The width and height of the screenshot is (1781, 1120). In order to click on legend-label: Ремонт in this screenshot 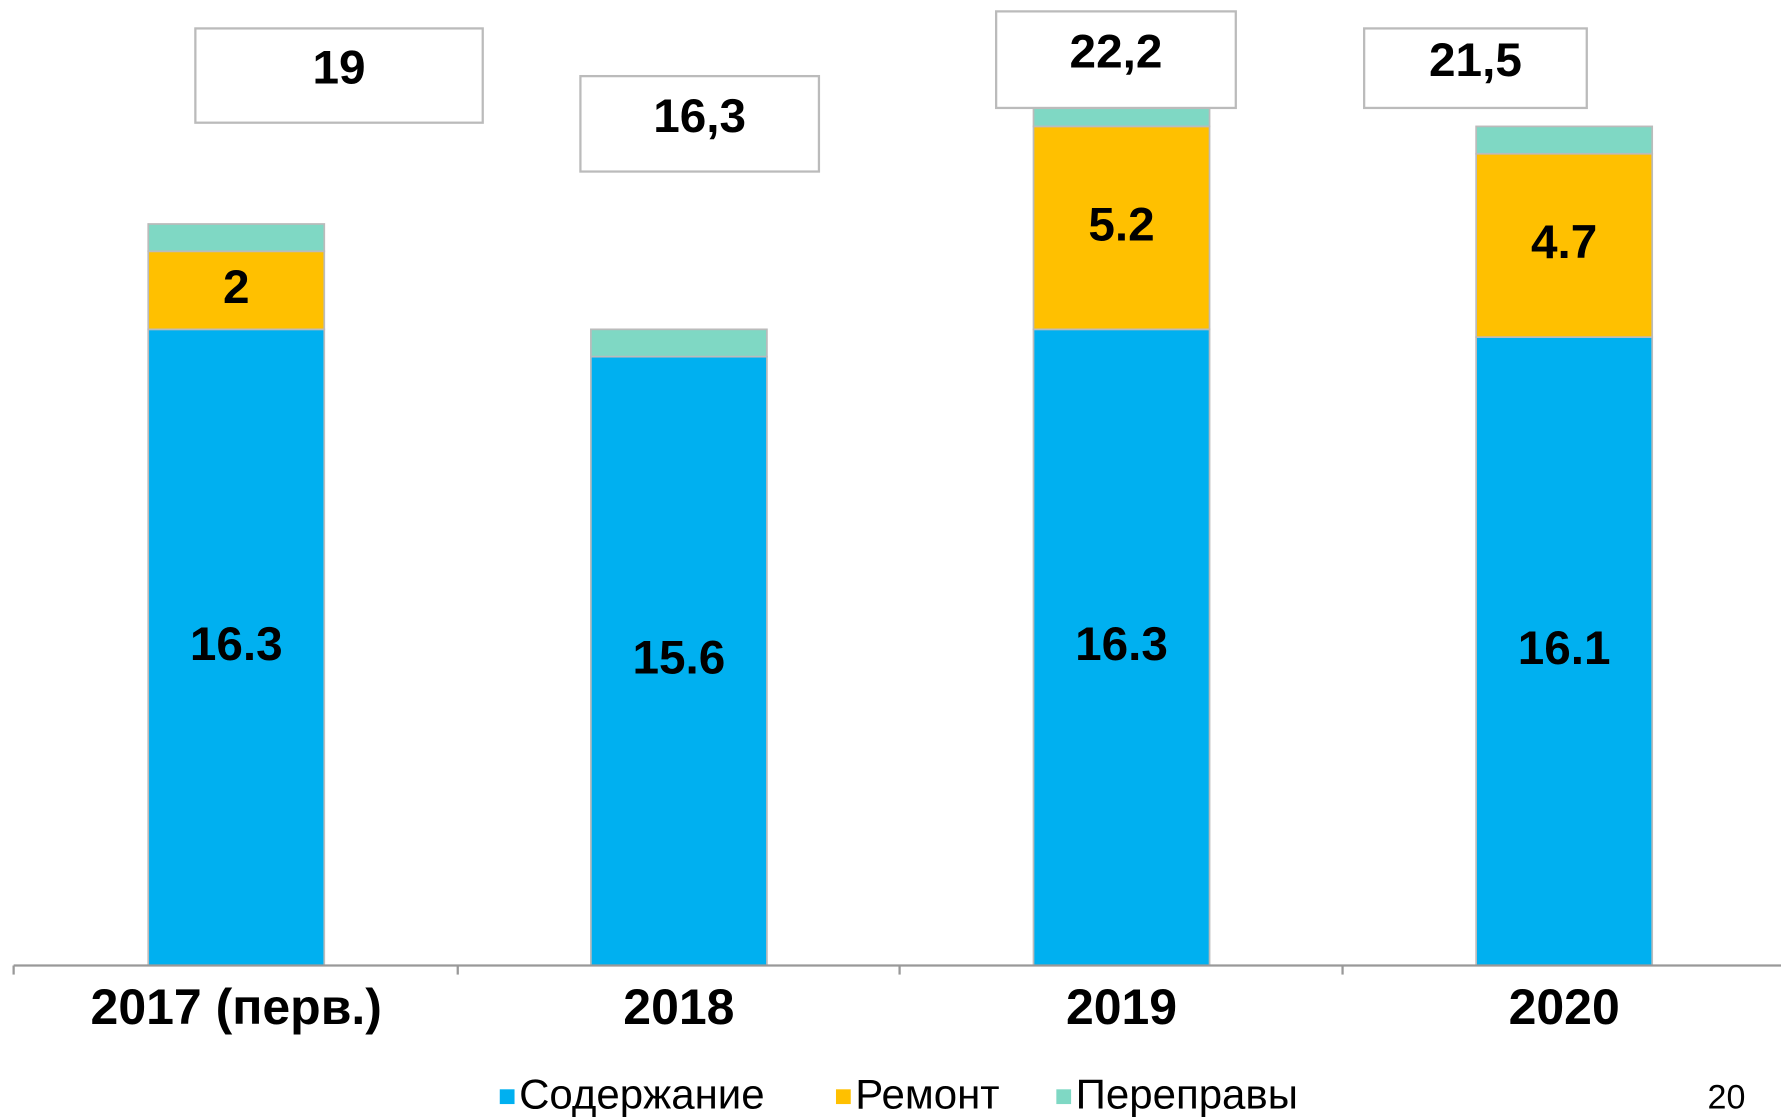, I will do `click(927, 1093)`.